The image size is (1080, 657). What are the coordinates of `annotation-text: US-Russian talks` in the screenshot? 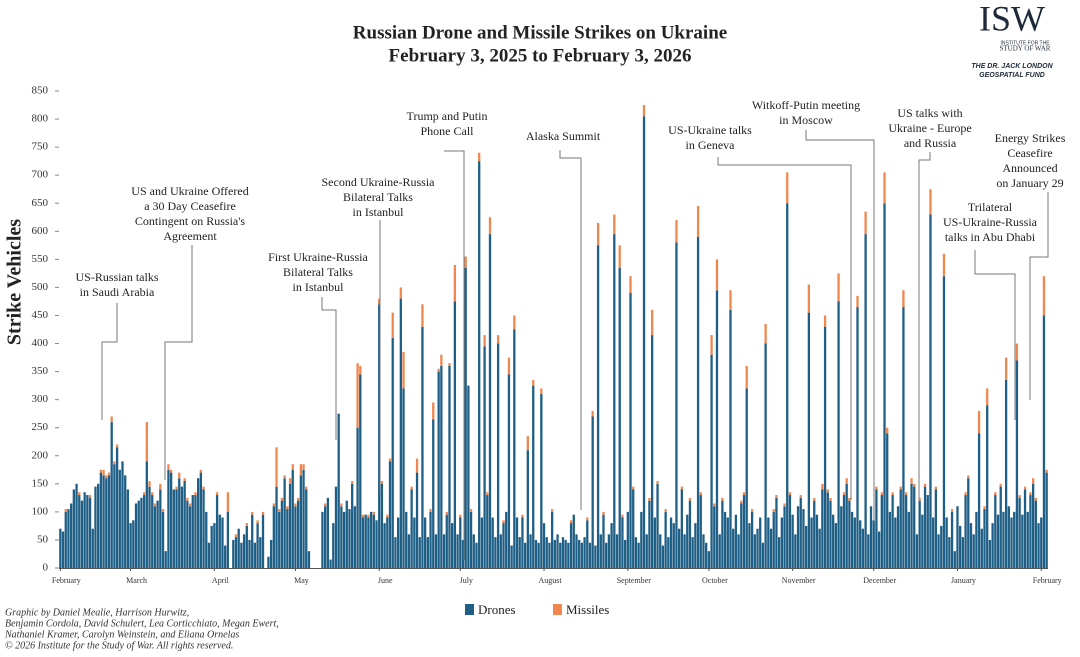 It's located at (116, 277).